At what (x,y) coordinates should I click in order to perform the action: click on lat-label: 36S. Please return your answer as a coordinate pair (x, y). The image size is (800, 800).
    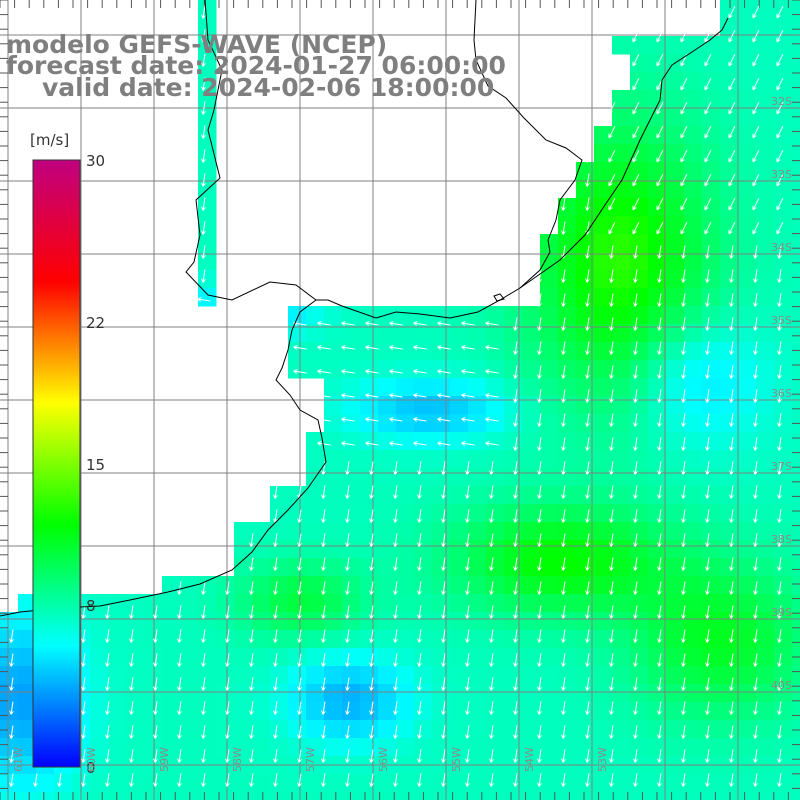
    Looking at the image, I should click on (781, 393).